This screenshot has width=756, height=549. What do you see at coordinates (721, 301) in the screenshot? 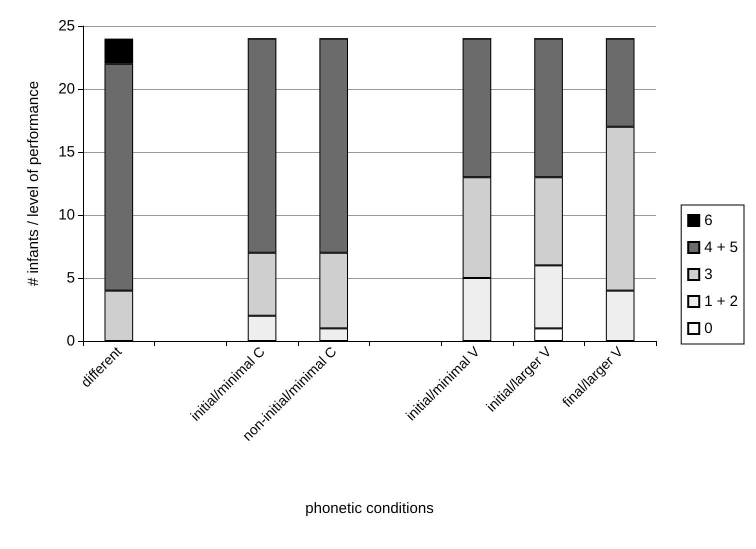
I see `legend-label: 1 + 2` at bounding box center [721, 301].